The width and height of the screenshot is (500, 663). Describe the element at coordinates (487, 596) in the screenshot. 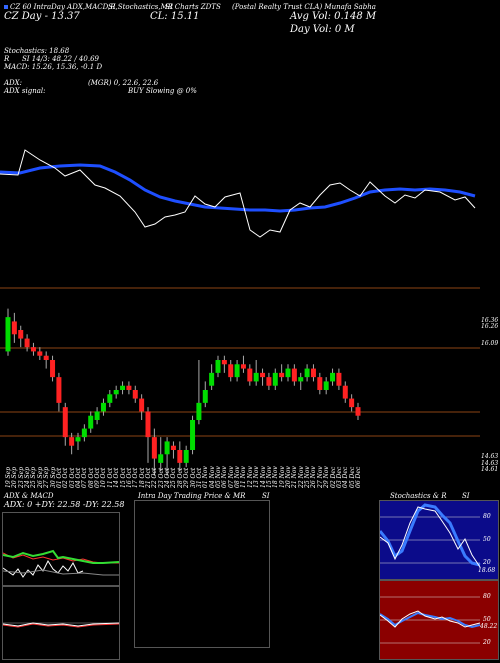

I see `rsi-level: 80` at that location.